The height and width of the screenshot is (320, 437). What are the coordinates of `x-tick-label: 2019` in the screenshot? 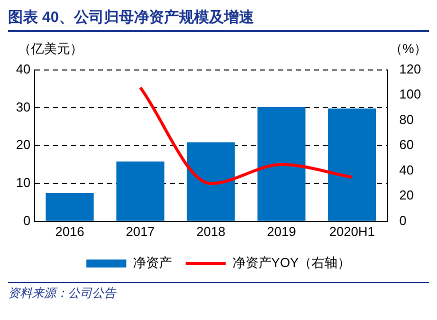 It's located at (281, 231).